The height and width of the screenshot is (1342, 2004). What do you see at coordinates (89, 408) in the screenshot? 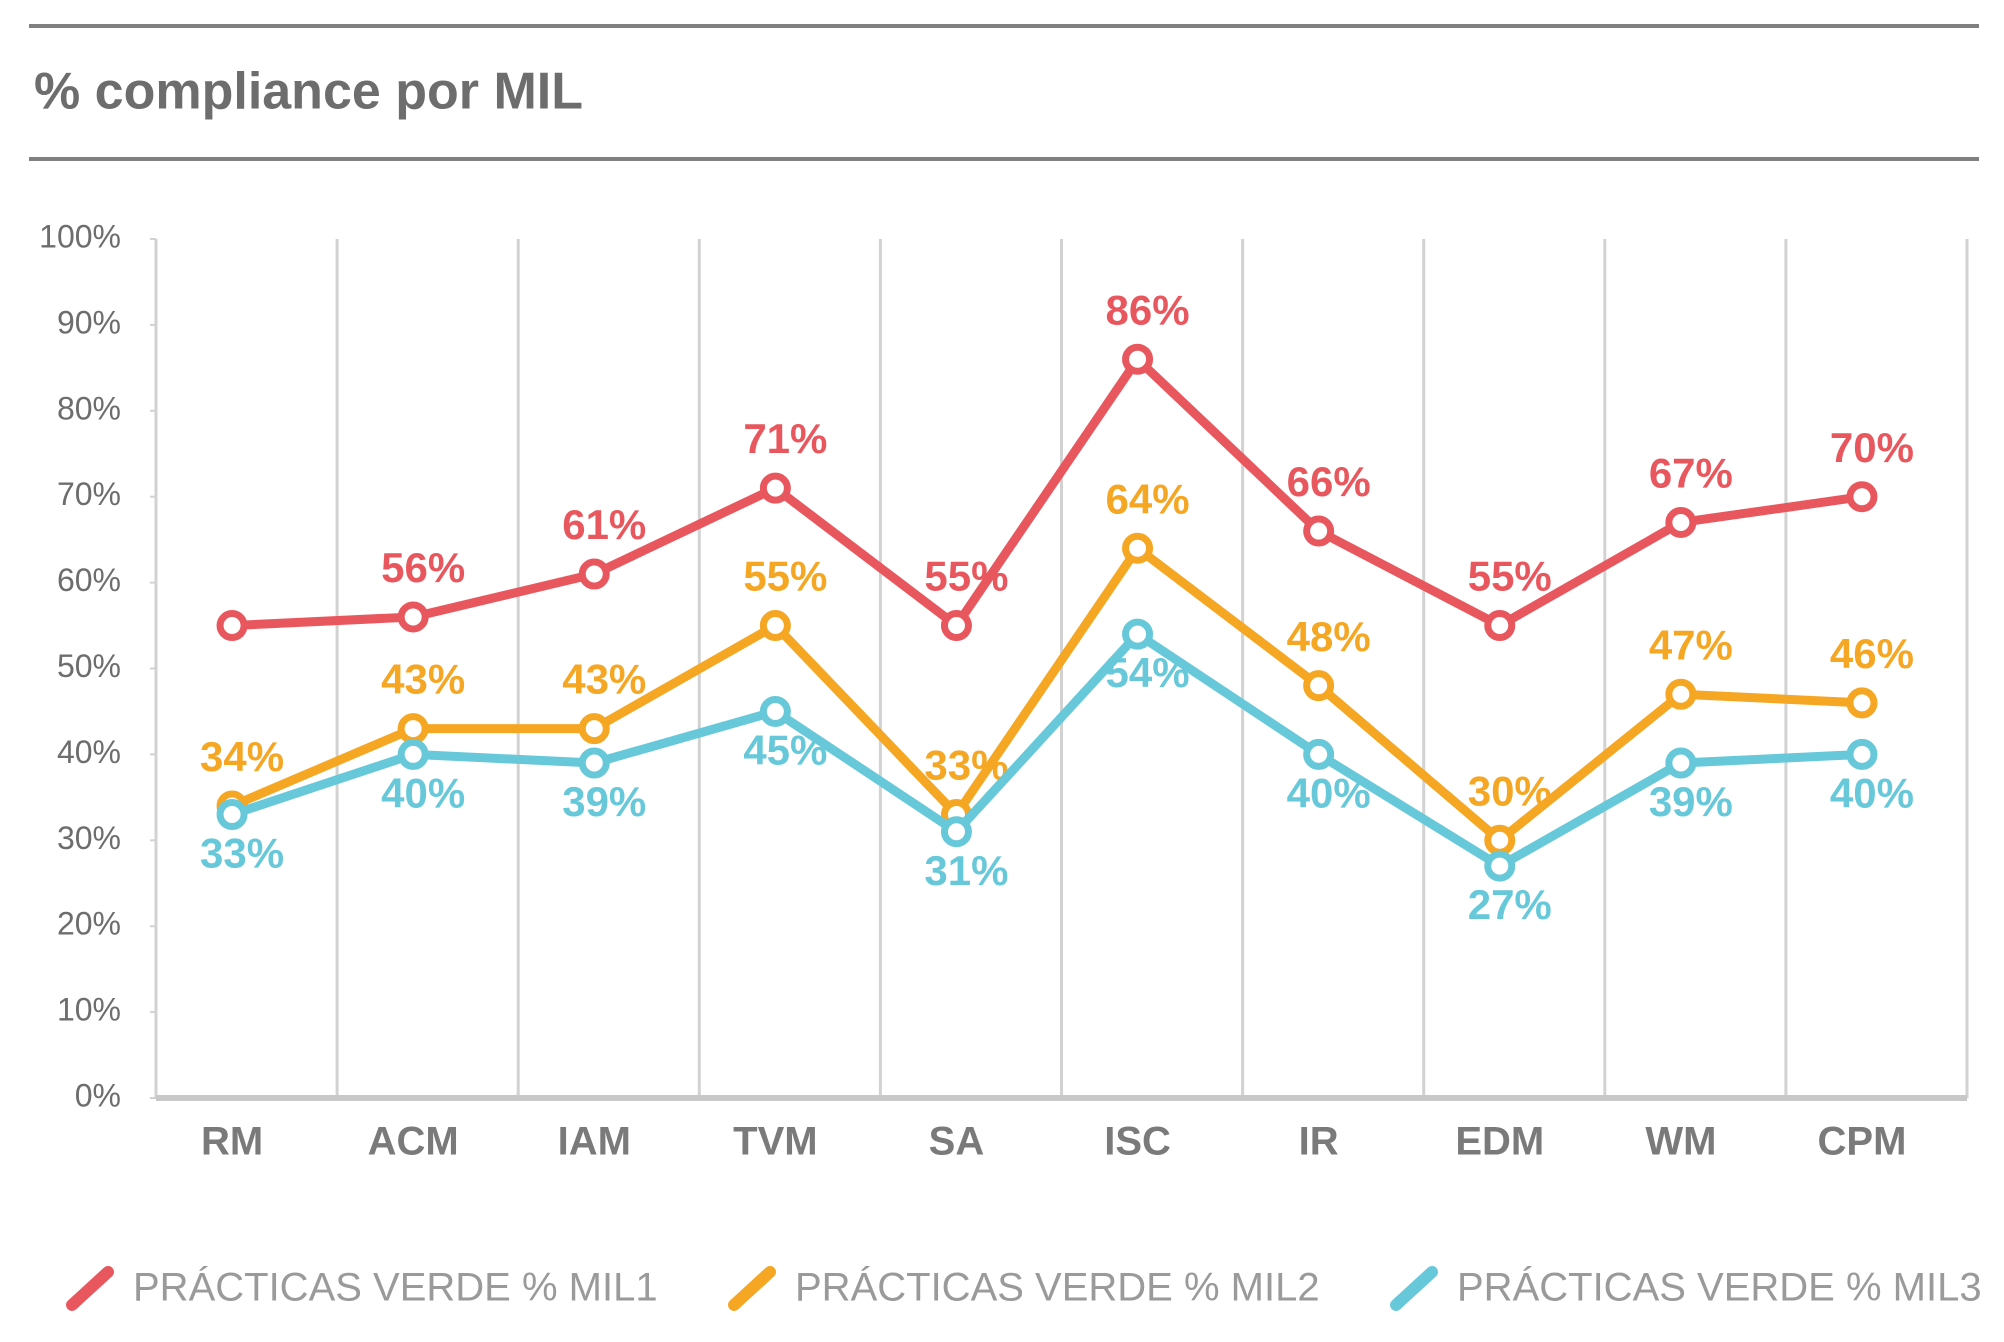
I see `y-tick-label: 80%` at bounding box center [89, 408].